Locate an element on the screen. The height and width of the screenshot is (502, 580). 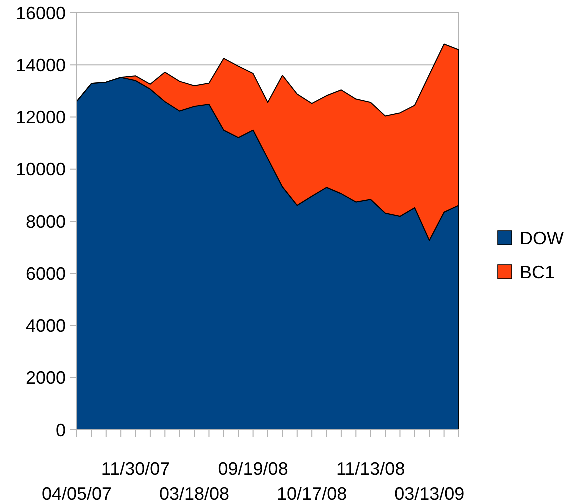
legend-label: DOW is located at coordinates (542, 238).